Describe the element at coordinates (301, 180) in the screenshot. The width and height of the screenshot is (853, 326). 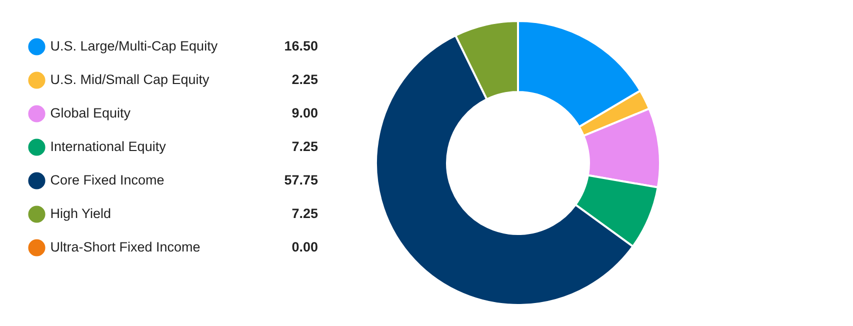
I see `data-label: 57.75` at that location.